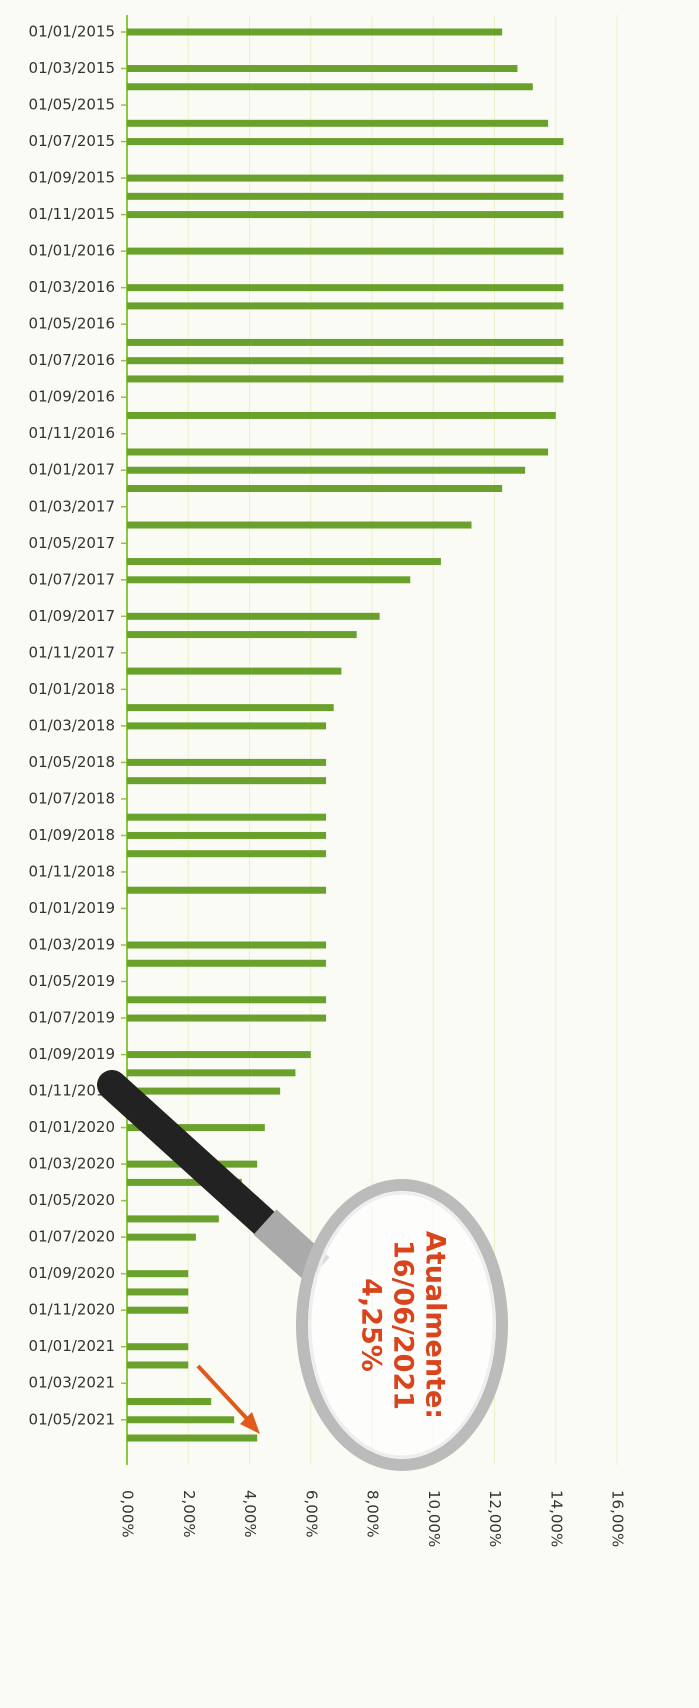  What do you see at coordinates (250, 1514) in the screenshot?
I see `x-tick-label: 4,00%` at bounding box center [250, 1514].